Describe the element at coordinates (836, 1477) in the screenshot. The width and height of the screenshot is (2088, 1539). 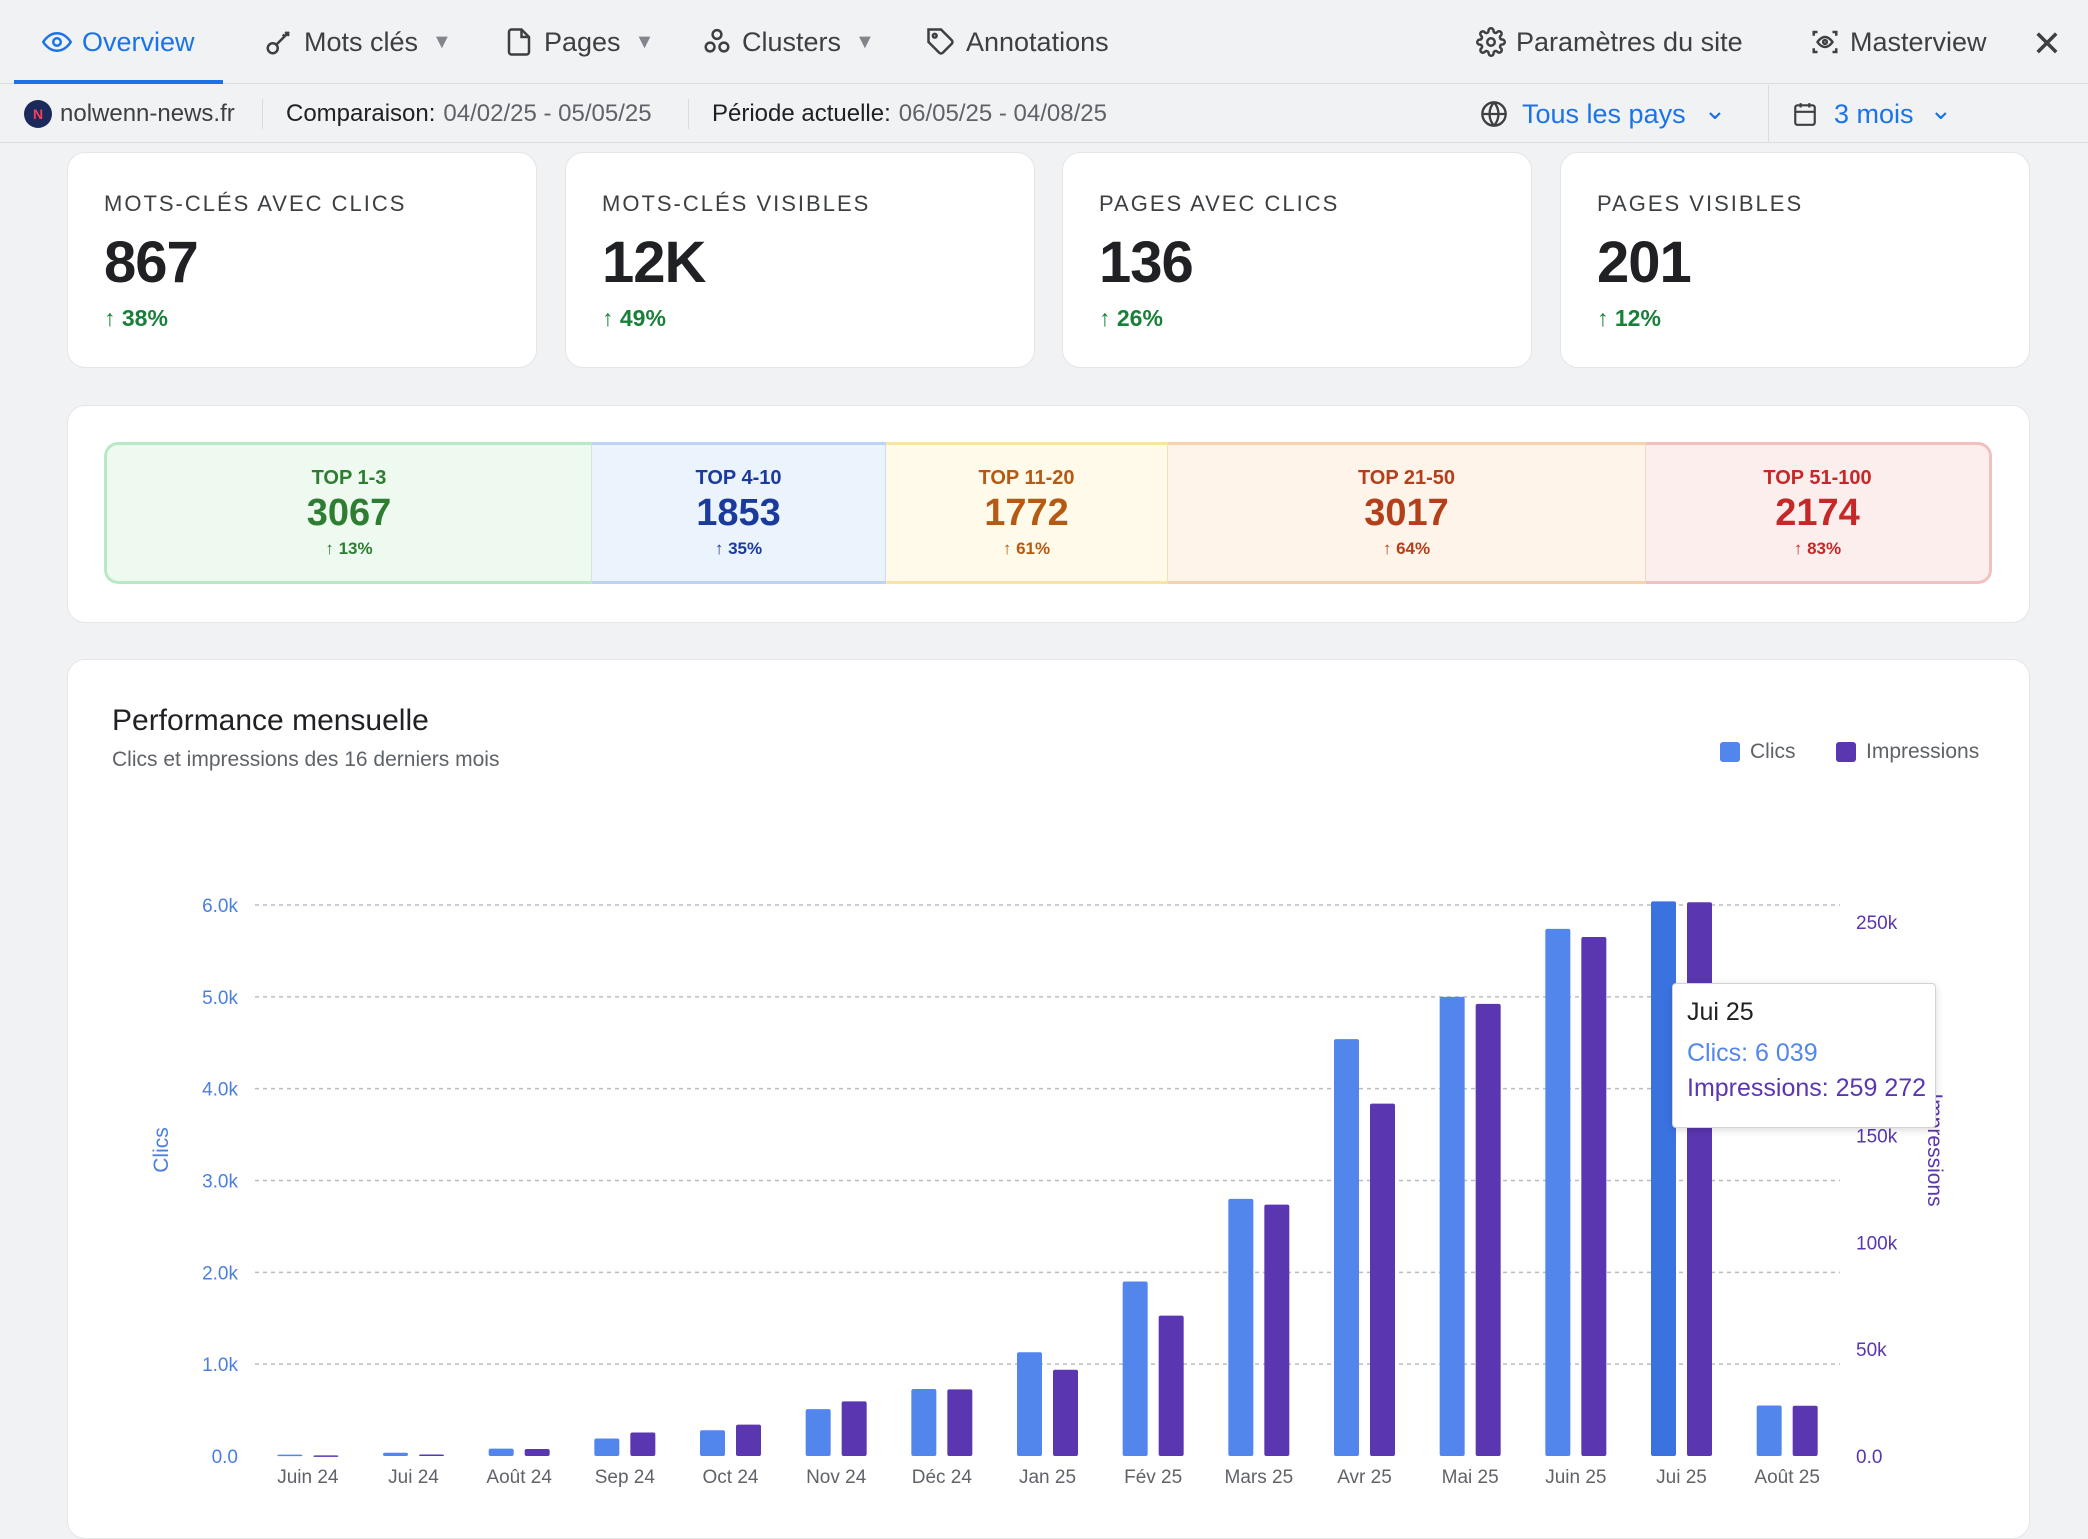
I see `x-tick-label: Nov 24` at that location.